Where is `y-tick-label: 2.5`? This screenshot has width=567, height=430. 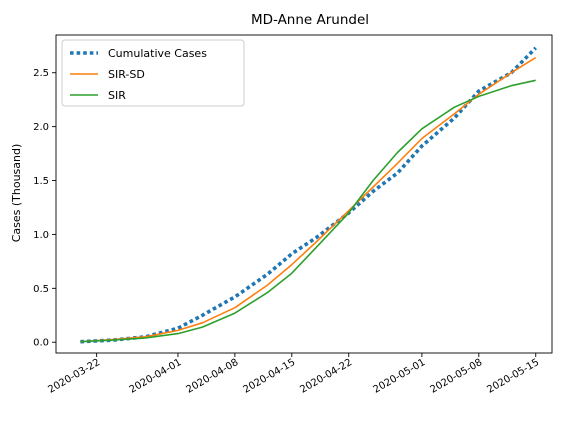 y-tick-label: 2.5 is located at coordinates (41, 73).